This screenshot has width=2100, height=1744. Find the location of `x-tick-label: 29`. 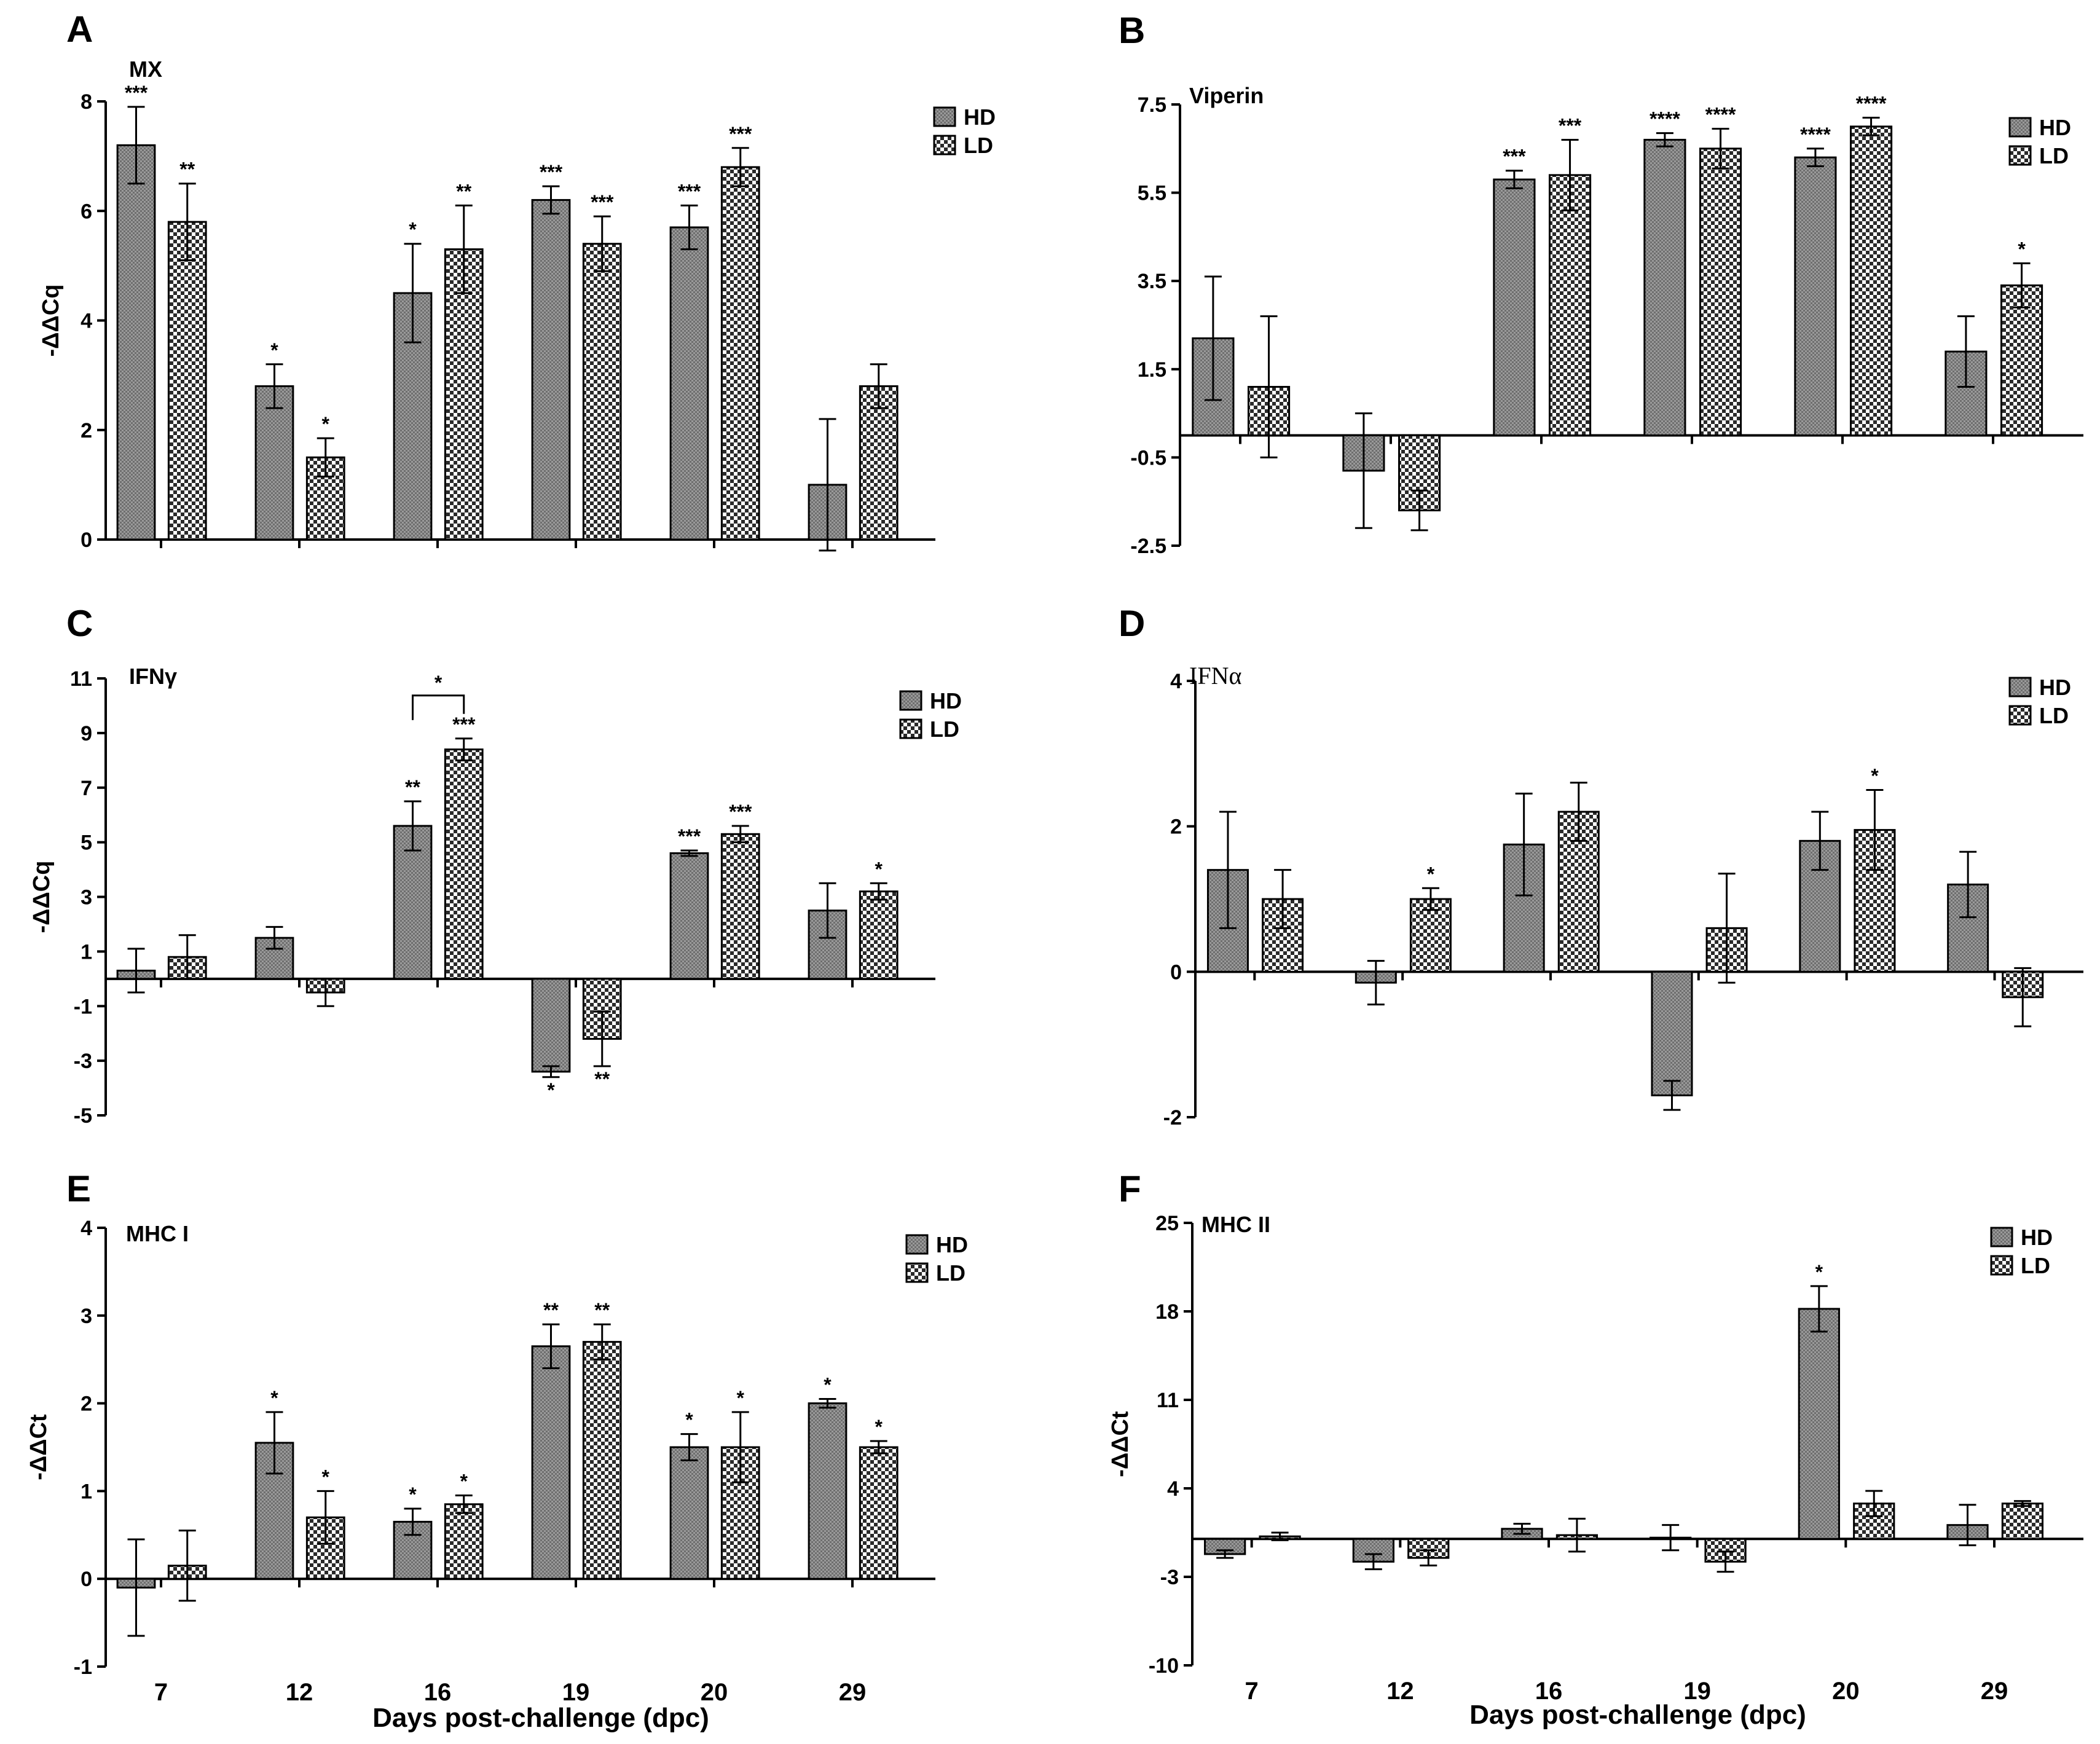

x-tick-label: 29 is located at coordinates (853, 1692).